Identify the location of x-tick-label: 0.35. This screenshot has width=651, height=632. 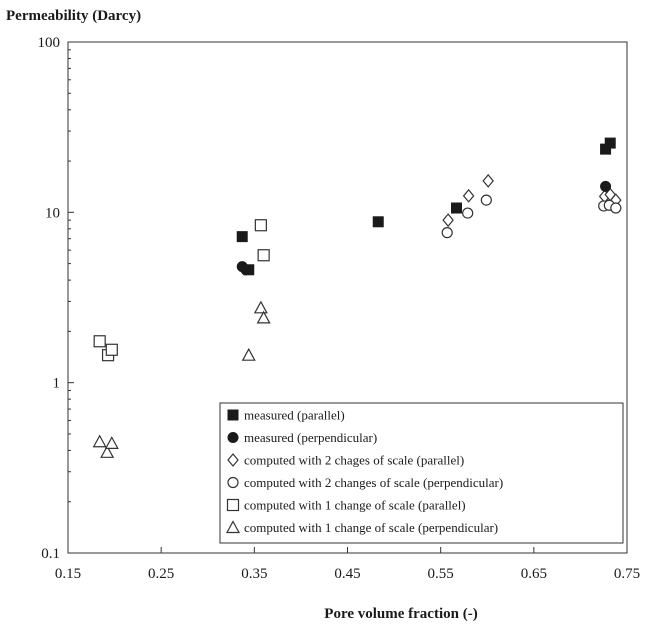
(254, 574).